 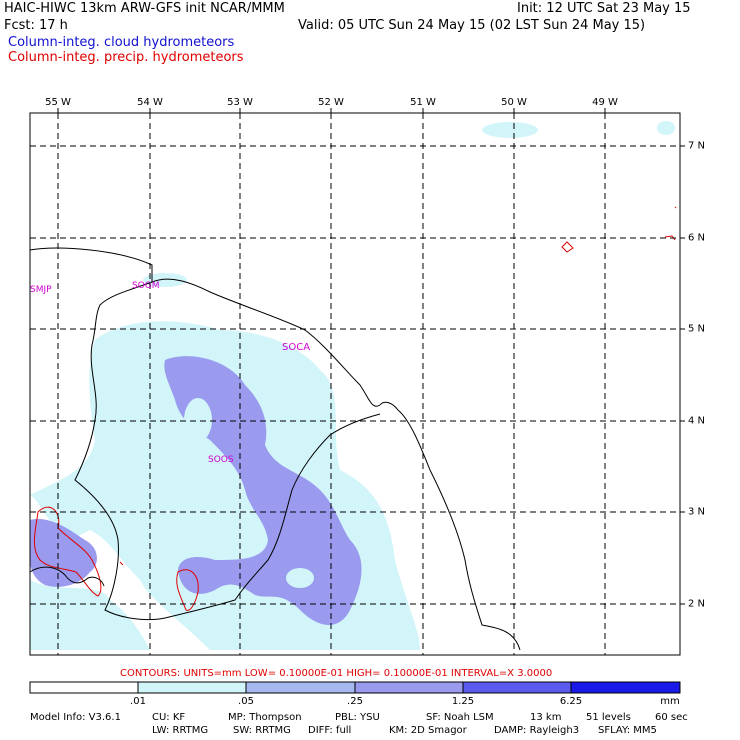 I want to click on scale-tick-label: 6.25, so click(x=571, y=701).